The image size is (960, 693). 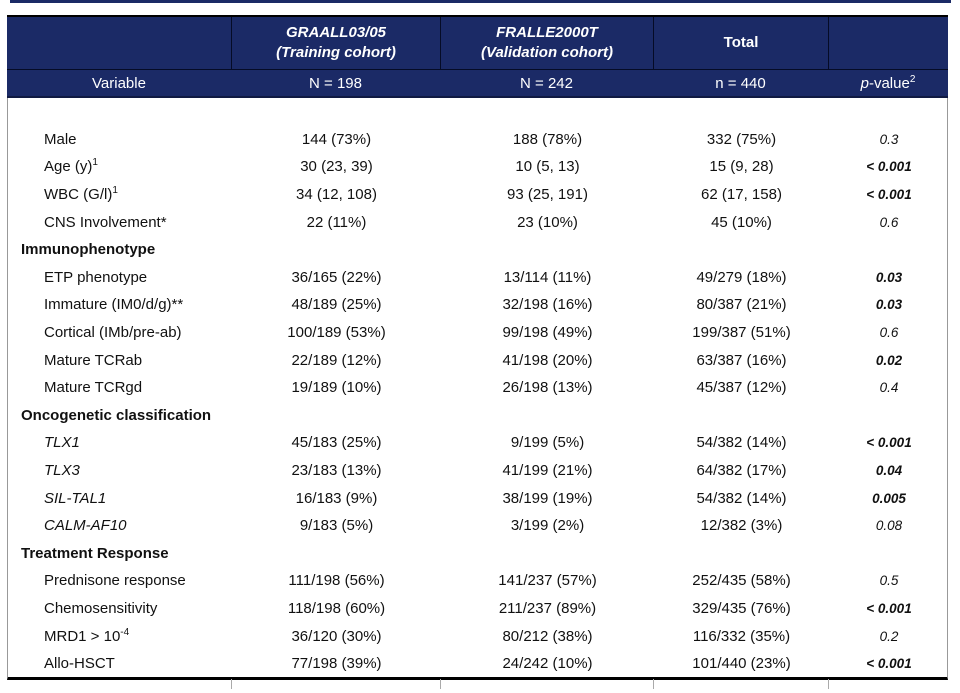 What do you see at coordinates (93, 388) in the screenshot?
I see `row-label: Mature TCRgd` at bounding box center [93, 388].